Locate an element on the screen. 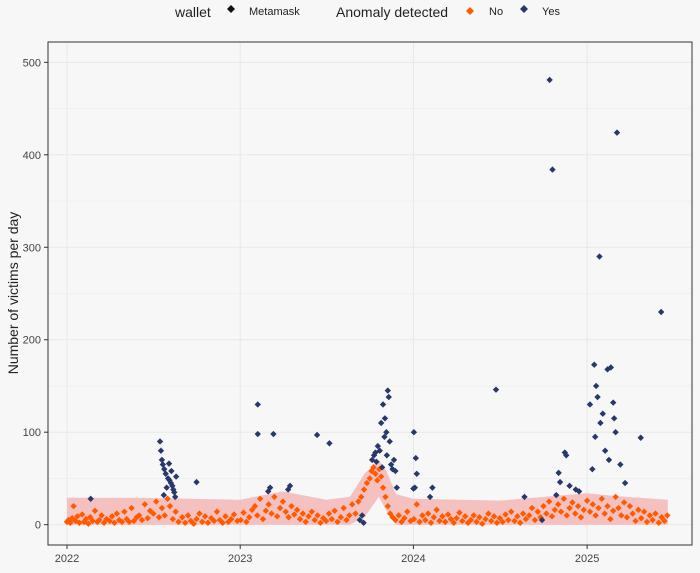  legend: wallet Metamask Anomaly detected No Yes is located at coordinates (367, 12).